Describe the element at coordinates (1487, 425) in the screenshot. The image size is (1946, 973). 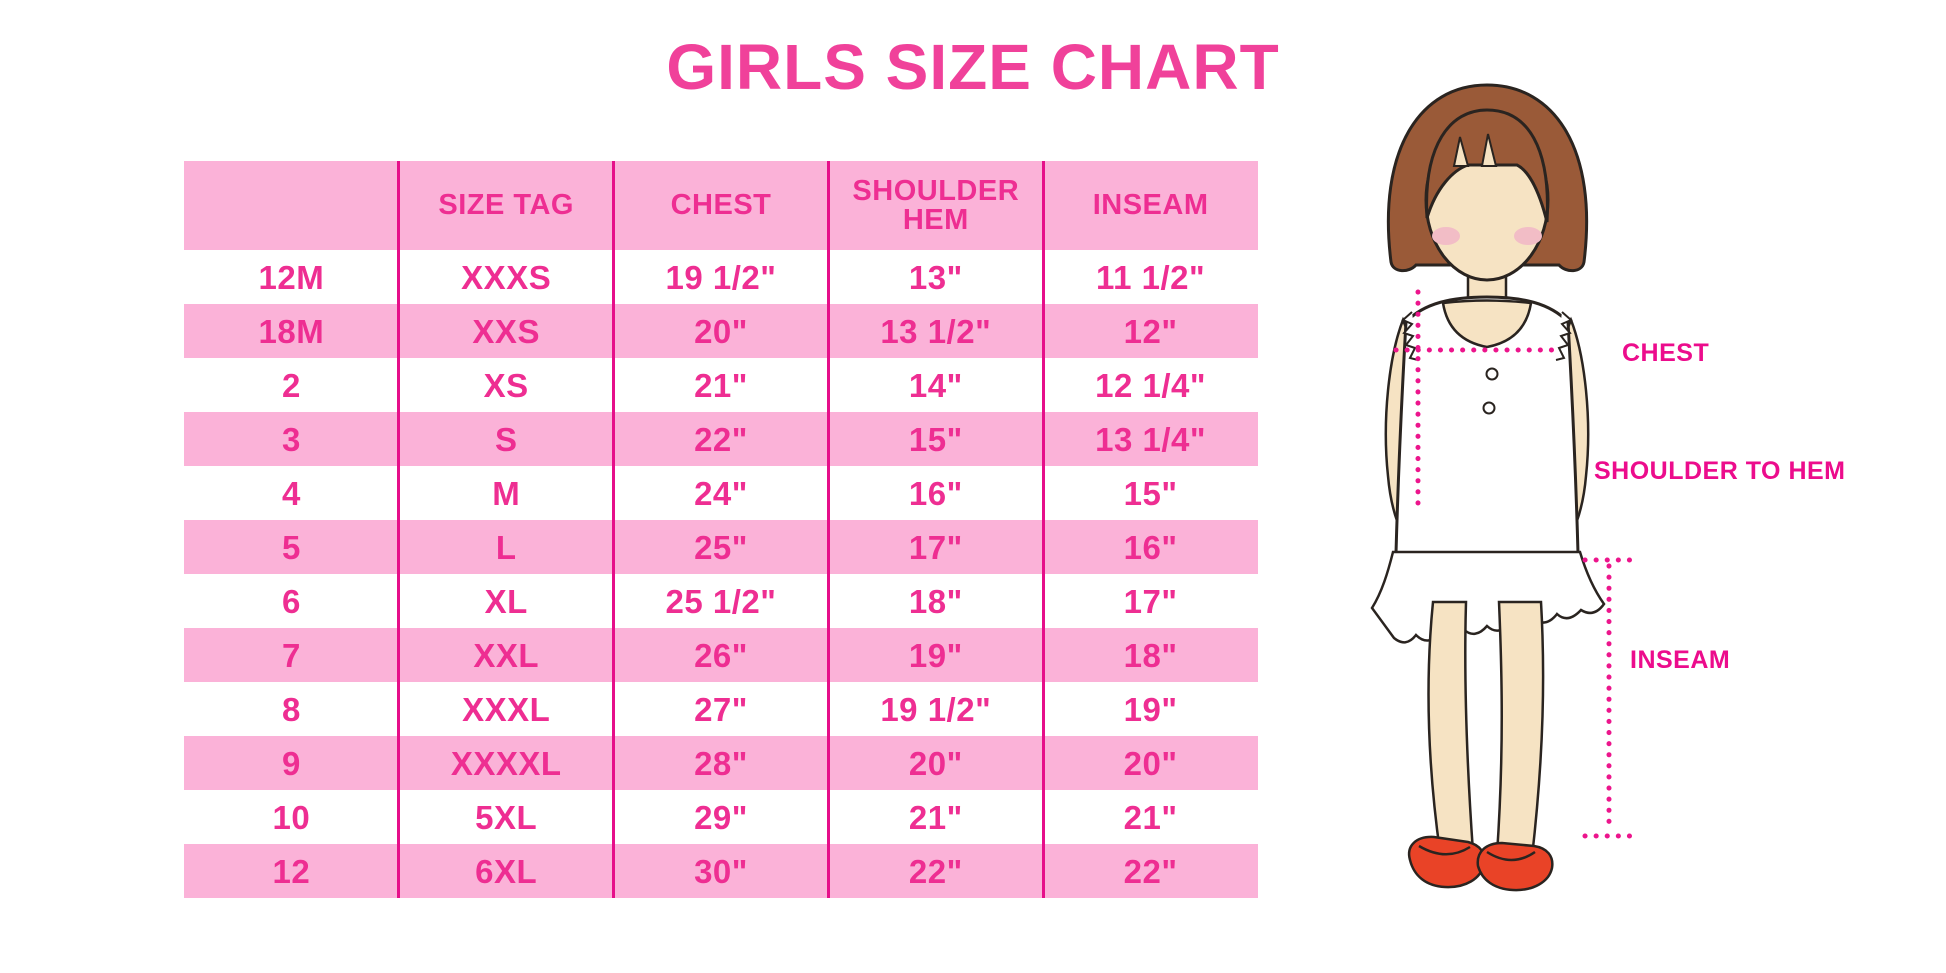
I see `top-torso` at that location.